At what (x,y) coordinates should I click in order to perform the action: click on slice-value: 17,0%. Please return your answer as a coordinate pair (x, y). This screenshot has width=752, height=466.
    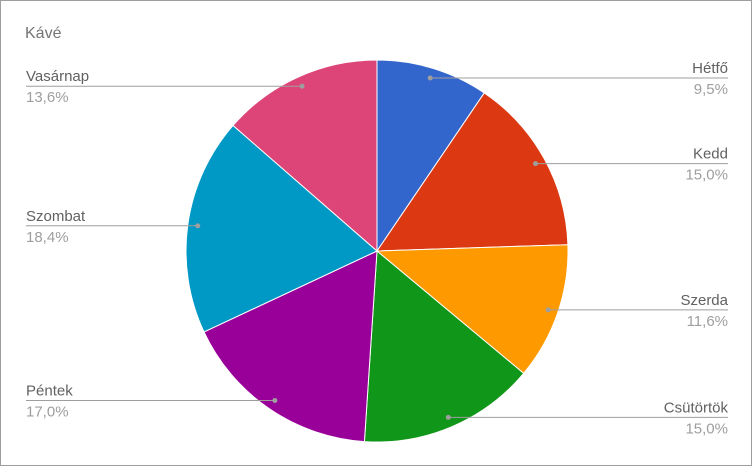
    Looking at the image, I should click on (47, 411).